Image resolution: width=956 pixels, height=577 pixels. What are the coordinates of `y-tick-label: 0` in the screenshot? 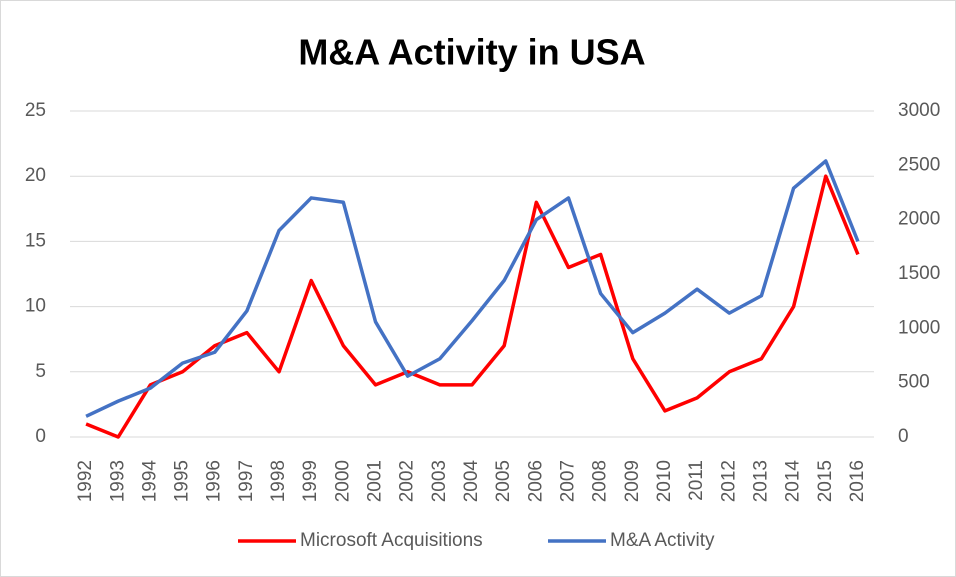 It's located at (40, 436).